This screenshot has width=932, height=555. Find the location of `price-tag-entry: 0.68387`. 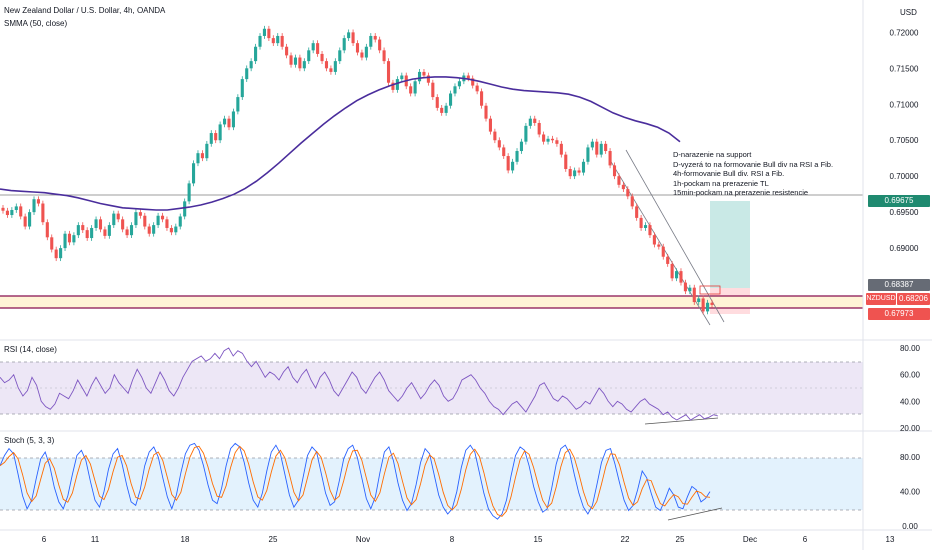

price-tag-entry: 0.68387 is located at coordinates (899, 285).